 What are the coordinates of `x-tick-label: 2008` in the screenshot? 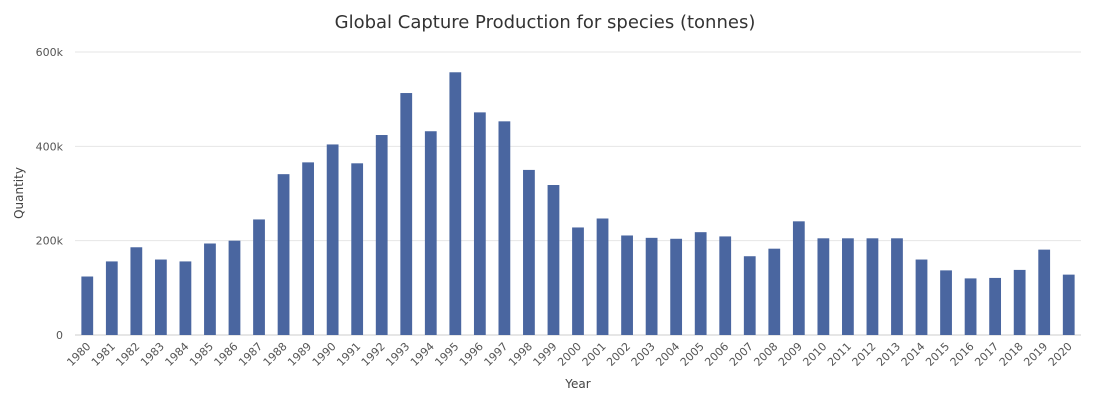 It's located at (765, 354).